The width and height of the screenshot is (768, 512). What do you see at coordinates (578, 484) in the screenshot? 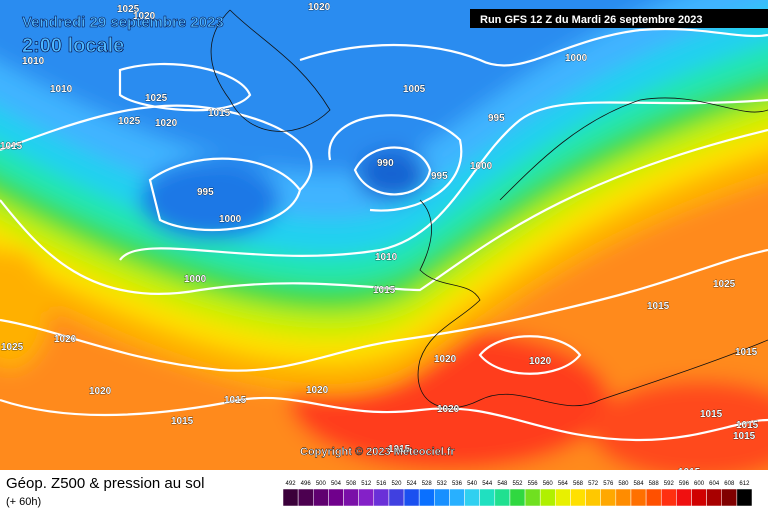
I see `scale-label: 568` at bounding box center [578, 484].